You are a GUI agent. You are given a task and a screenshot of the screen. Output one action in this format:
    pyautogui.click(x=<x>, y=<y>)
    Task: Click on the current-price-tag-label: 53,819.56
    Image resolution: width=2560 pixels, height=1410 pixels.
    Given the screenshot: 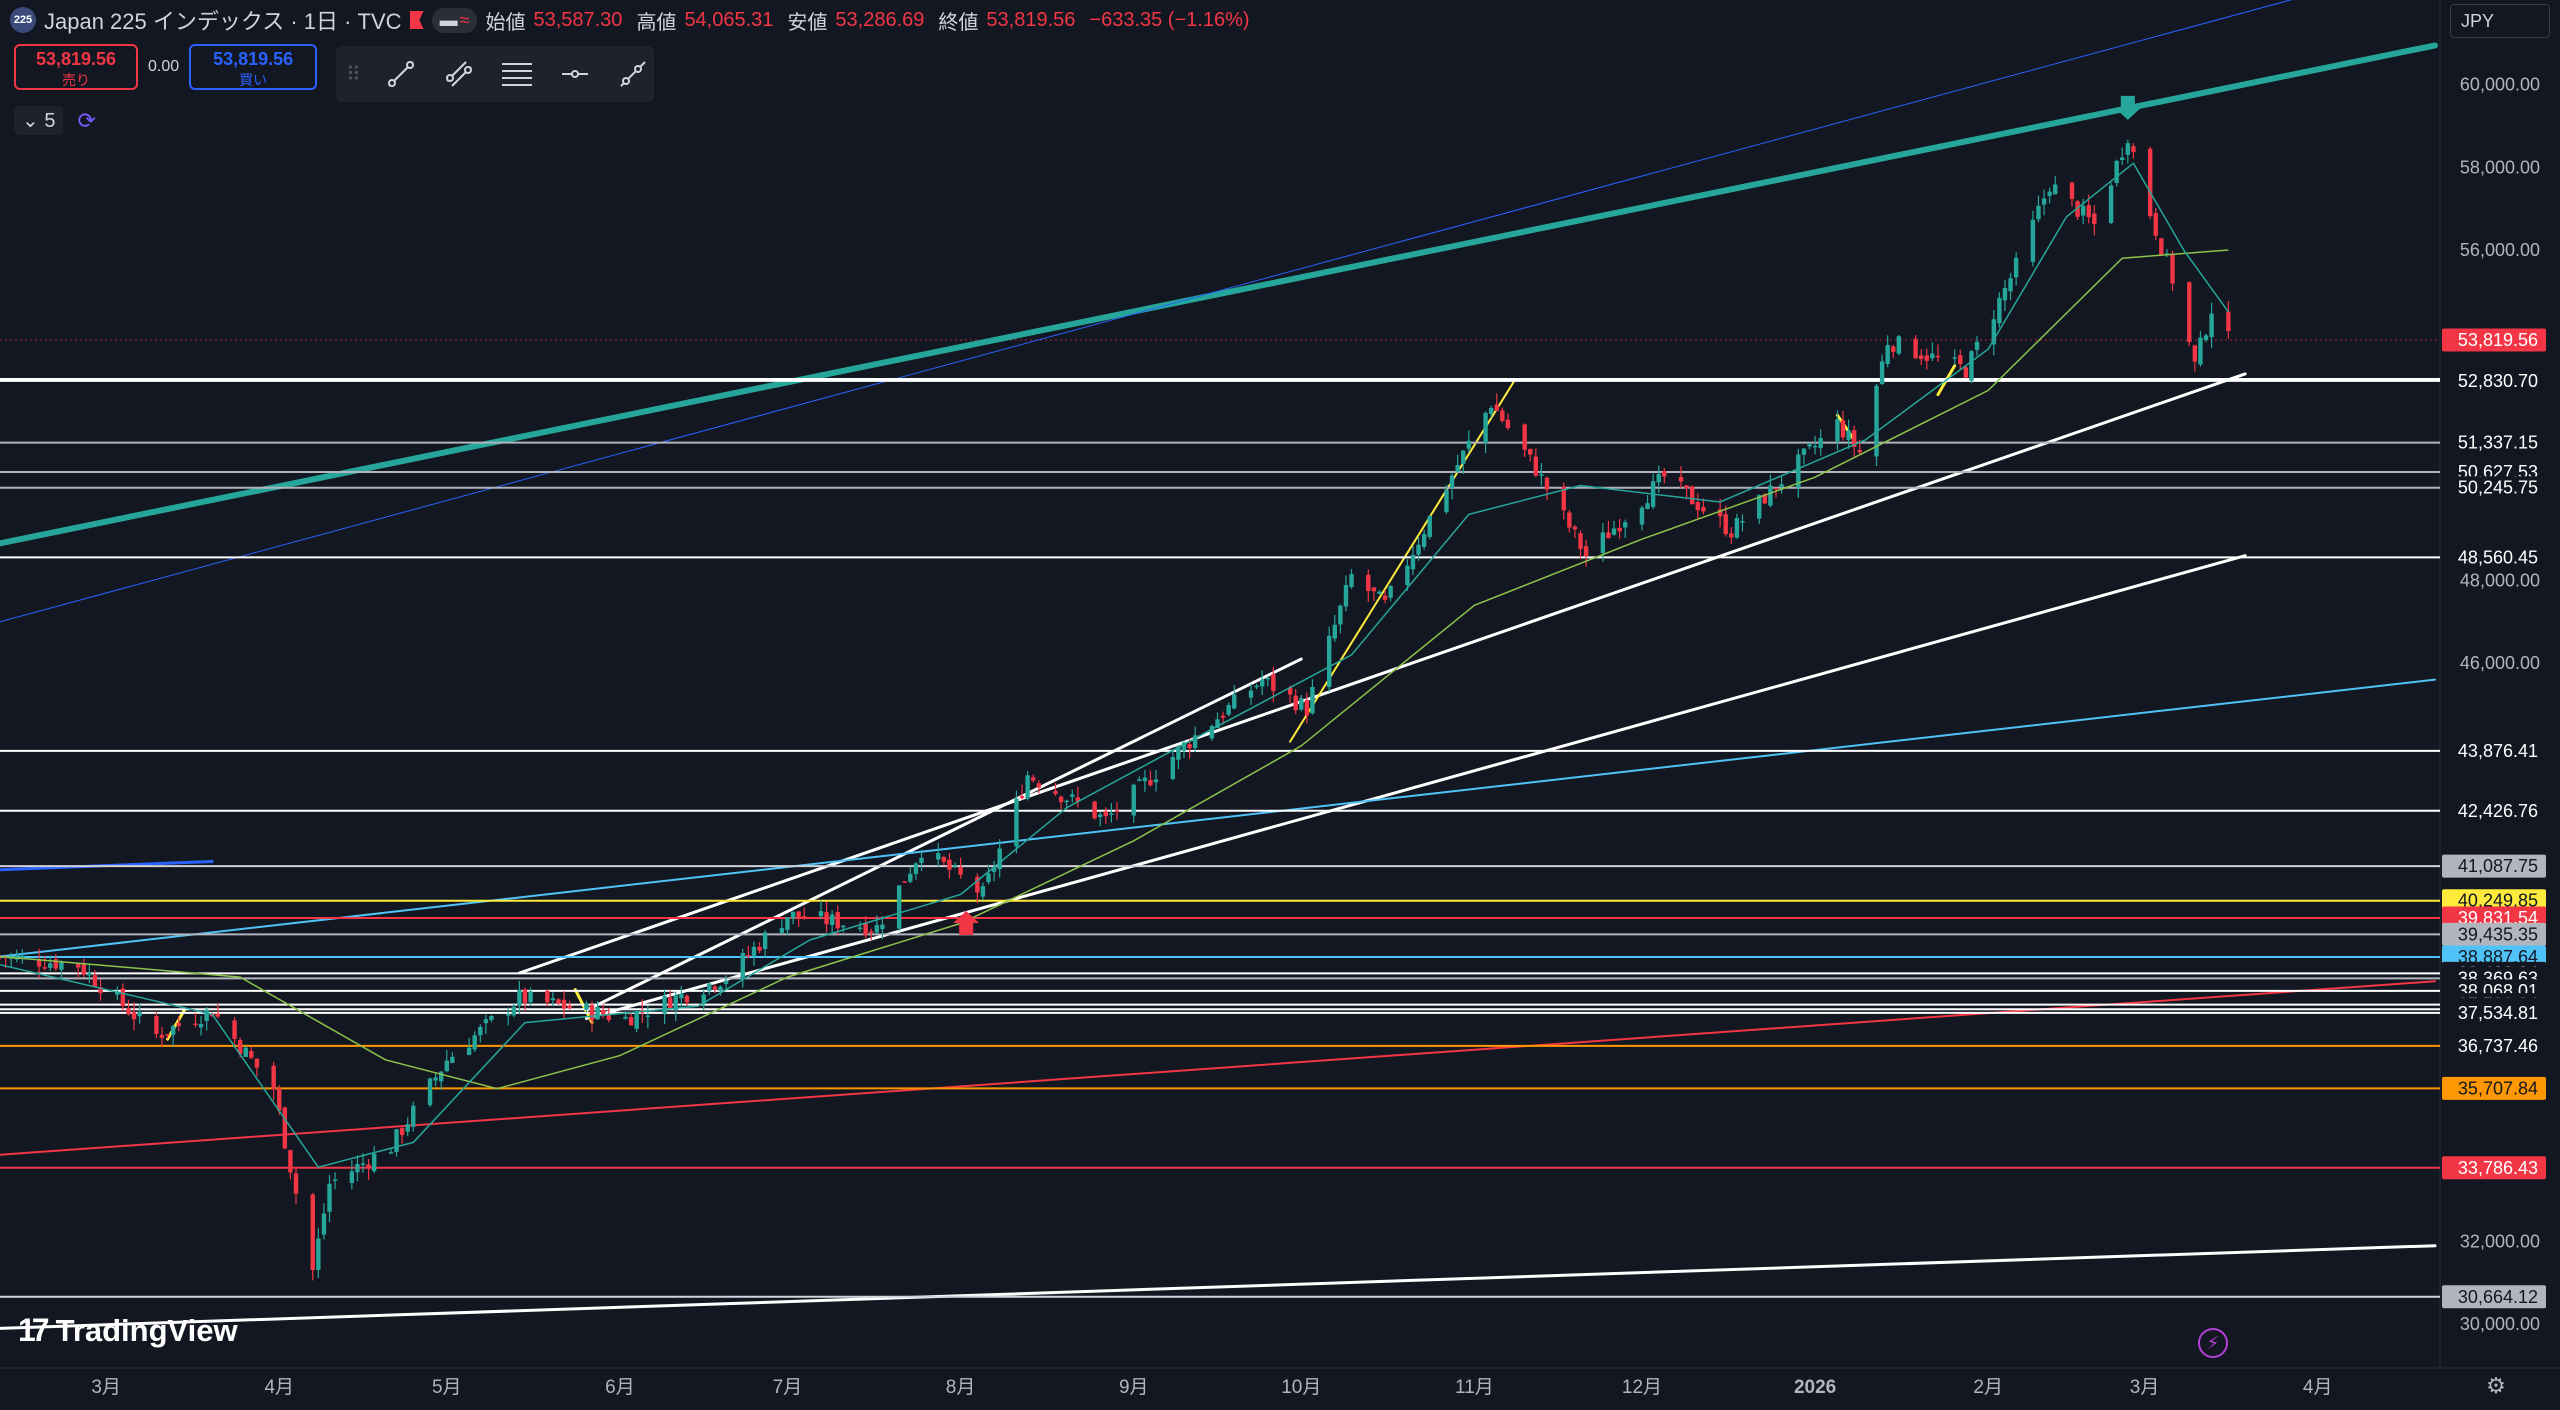 What is the action you would take?
    pyautogui.click(x=2498, y=340)
    